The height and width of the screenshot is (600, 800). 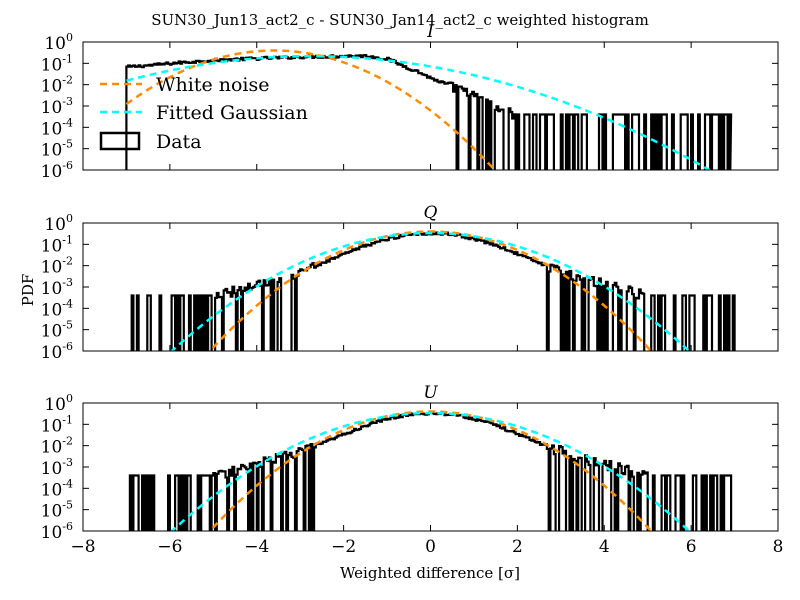 What do you see at coordinates (604, 547) in the screenshot?
I see `x-tick-label: 4` at bounding box center [604, 547].